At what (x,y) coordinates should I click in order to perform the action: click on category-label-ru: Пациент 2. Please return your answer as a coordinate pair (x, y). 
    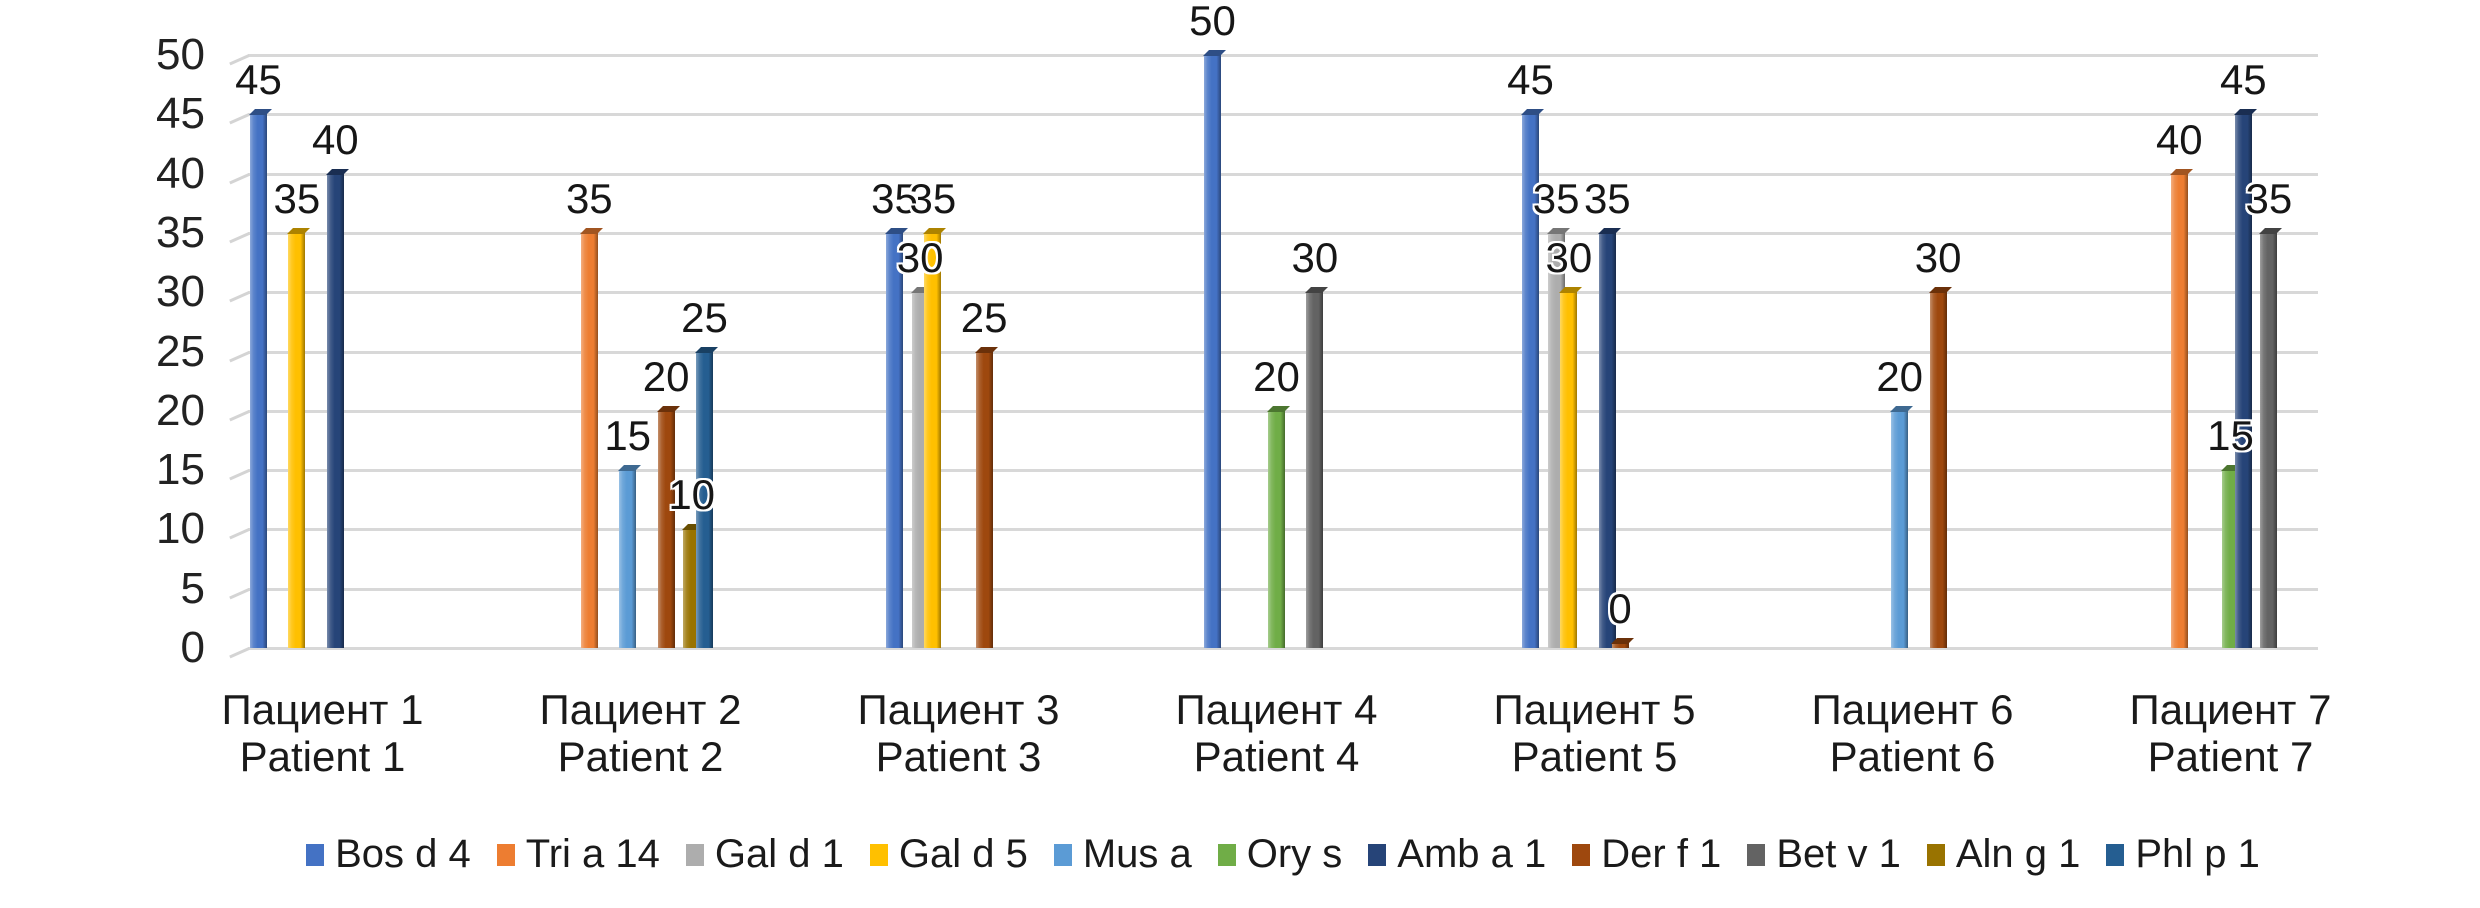
    Looking at the image, I should click on (640, 709).